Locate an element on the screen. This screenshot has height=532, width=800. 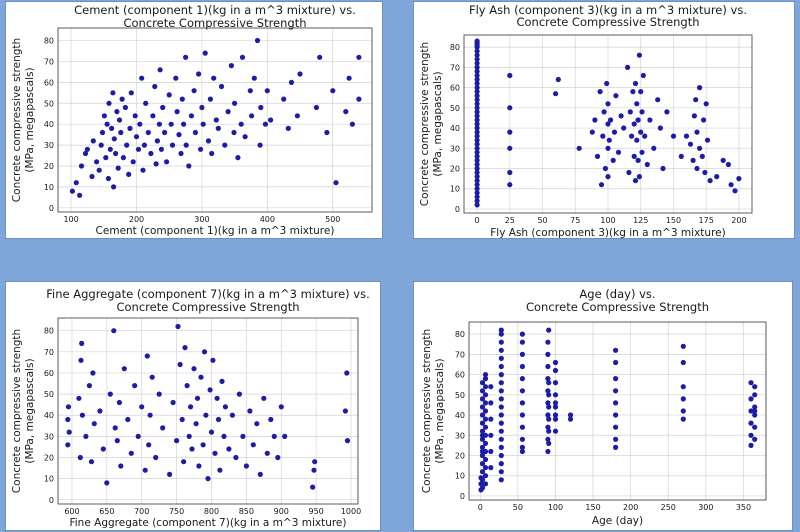
x-tick-label: 600 is located at coordinates (71, 511).